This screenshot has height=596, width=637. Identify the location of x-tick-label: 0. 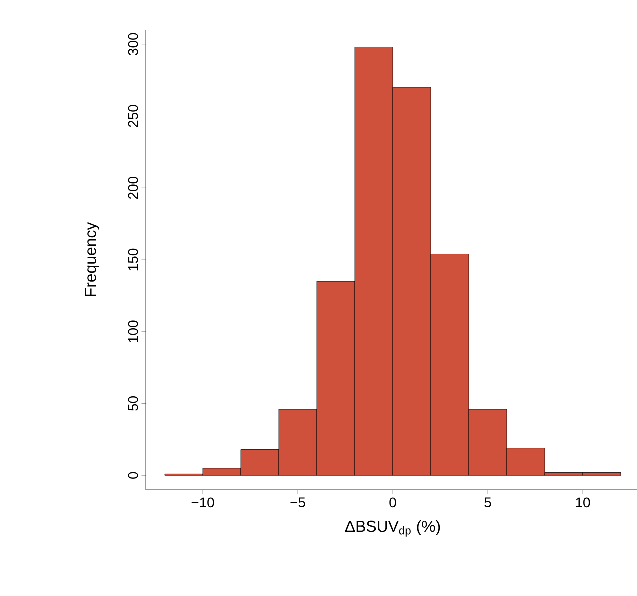
(393, 503).